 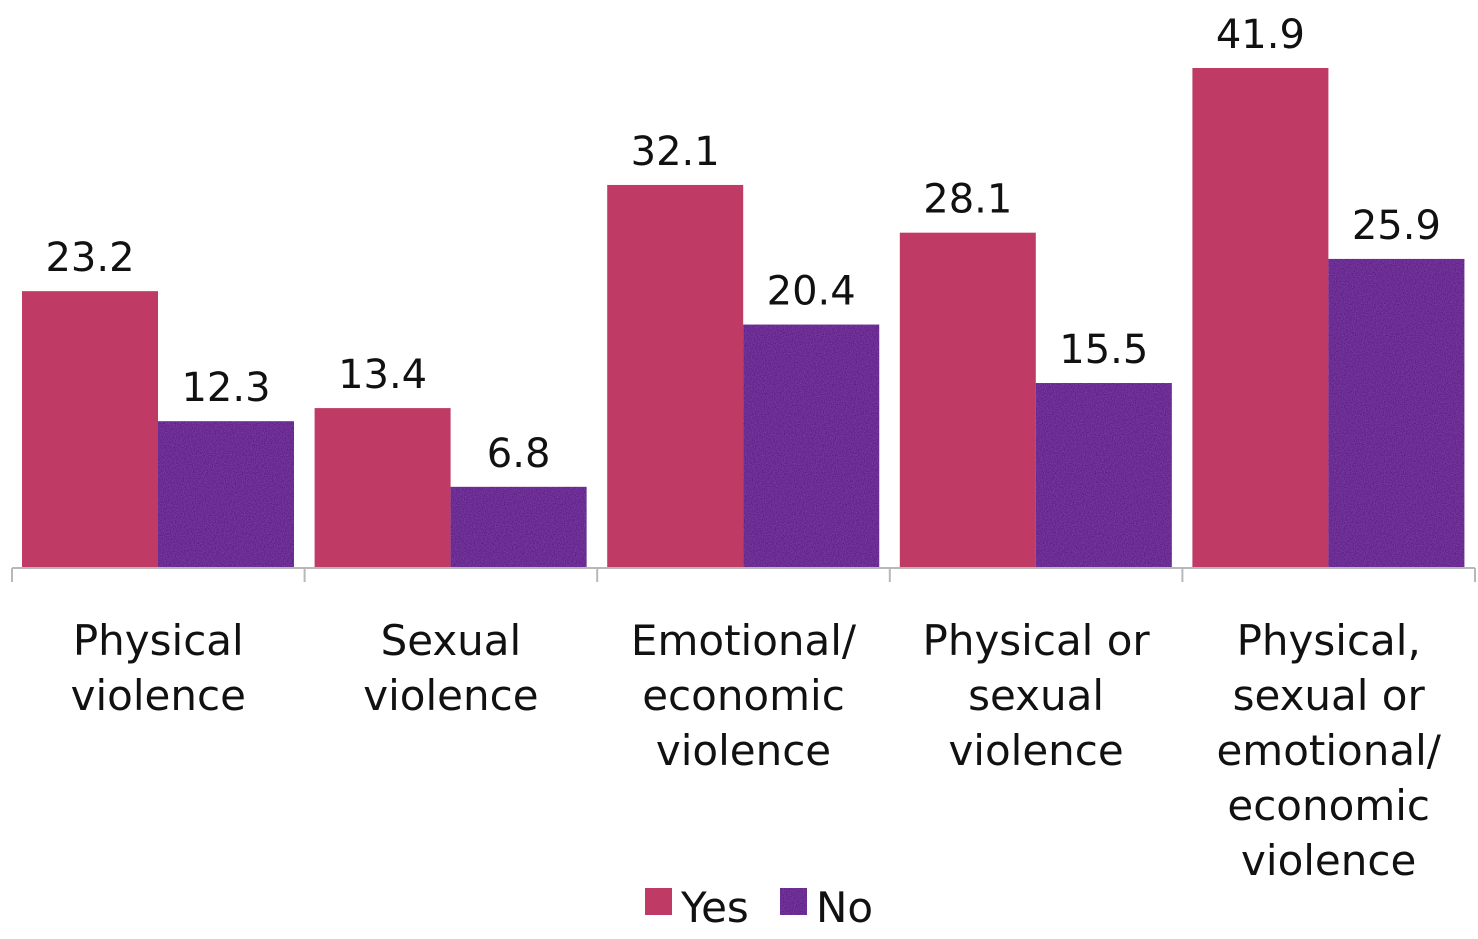 What do you see at coordinates (811, 292) in the screenshot?
I see `data-label-no-2: 20.4` at bounding box center [811, 292].